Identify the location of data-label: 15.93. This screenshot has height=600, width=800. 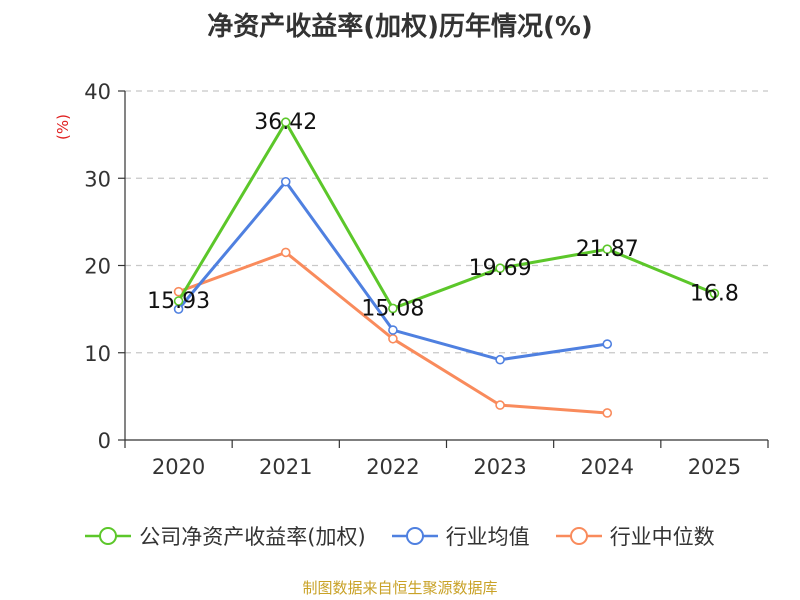
(178, 301).